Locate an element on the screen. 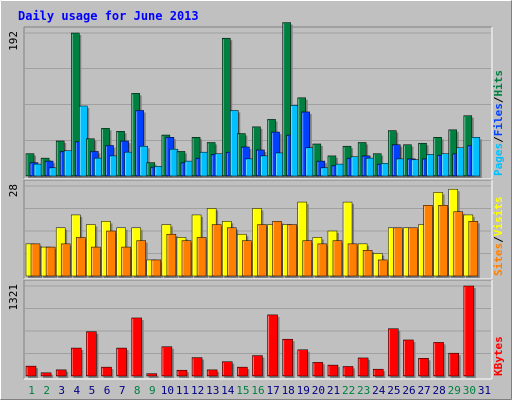  x-tick-label-11: 11 is located at coordinates (182, 390).